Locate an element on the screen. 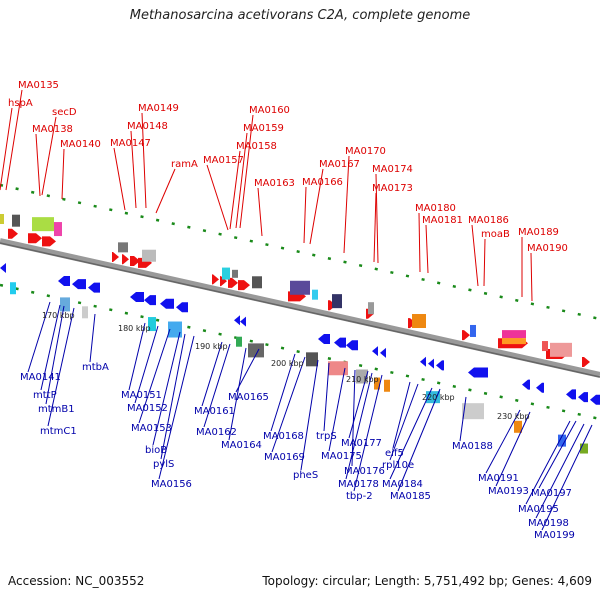  gene-label-bottom: trpS is located at coordinates (326, 436).